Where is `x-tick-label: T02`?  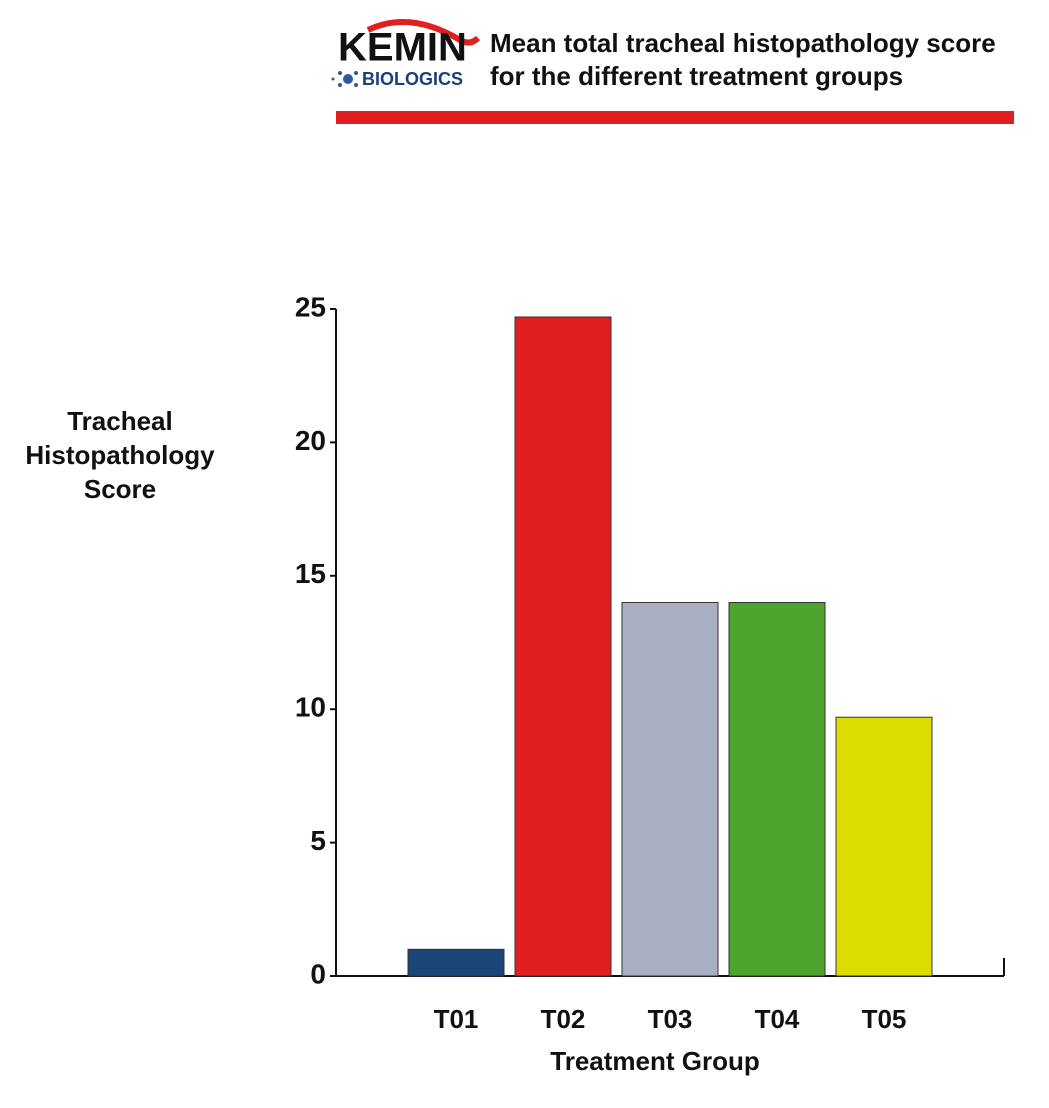
x-tick-label: T02 is located at coordinates (563, 1019).